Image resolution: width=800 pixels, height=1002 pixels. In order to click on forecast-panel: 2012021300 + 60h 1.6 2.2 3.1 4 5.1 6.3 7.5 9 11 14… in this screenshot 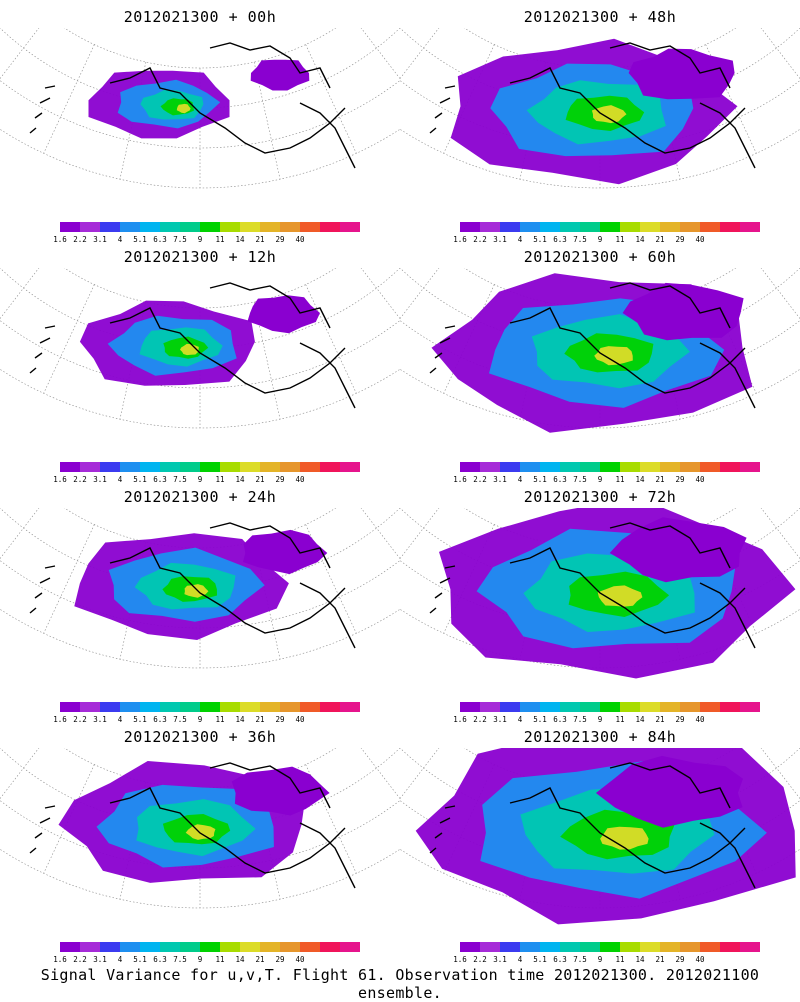, I will do `click(600, 362)`.